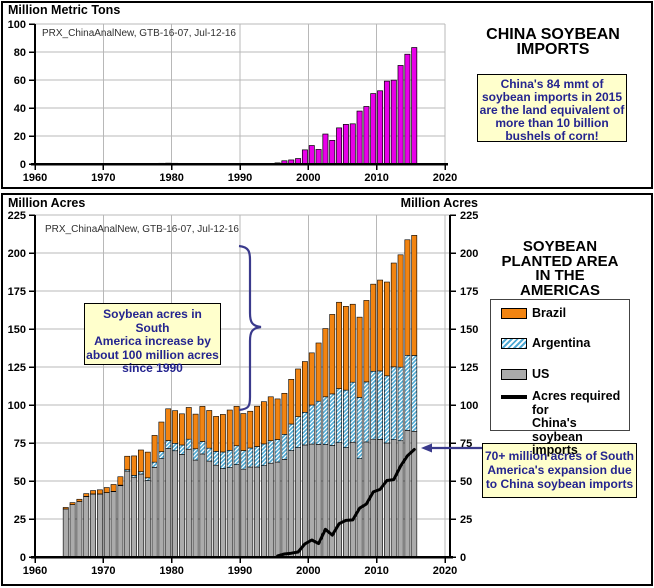 Image resolution: width=654 pixels, height=588 pixels. What do you see at coordinates (64, 10) in the screenshot?
I see `top-y-axis-title: Million Metric Tons` at bounding box center [64, 10].